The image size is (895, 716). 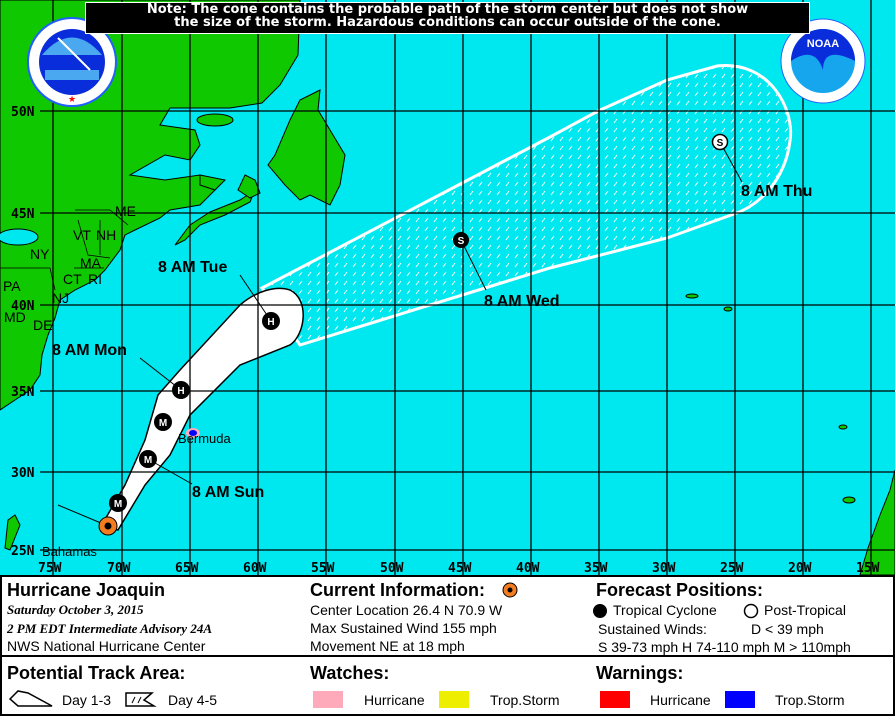 I want to click on state-label: ME, so click(x=125, y=211).